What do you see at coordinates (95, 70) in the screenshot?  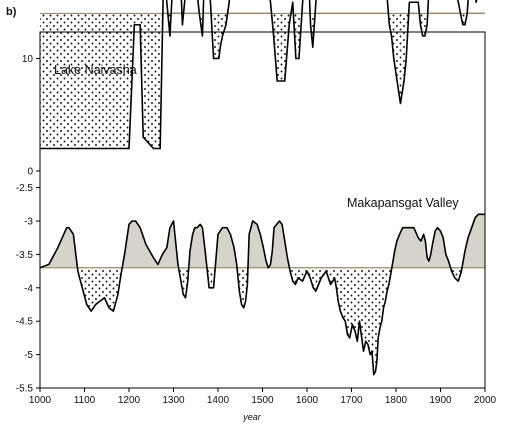 I see `series-label: Lake Naivasha` at bounding box center [95, 70].